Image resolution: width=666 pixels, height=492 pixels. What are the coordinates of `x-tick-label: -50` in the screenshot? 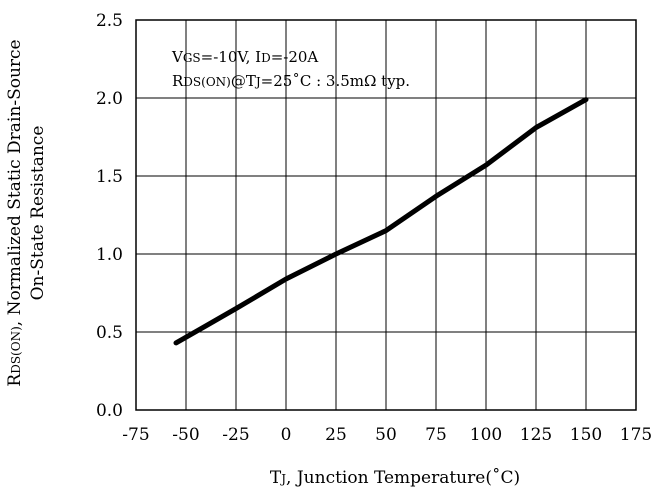 It's located at (185, 435).